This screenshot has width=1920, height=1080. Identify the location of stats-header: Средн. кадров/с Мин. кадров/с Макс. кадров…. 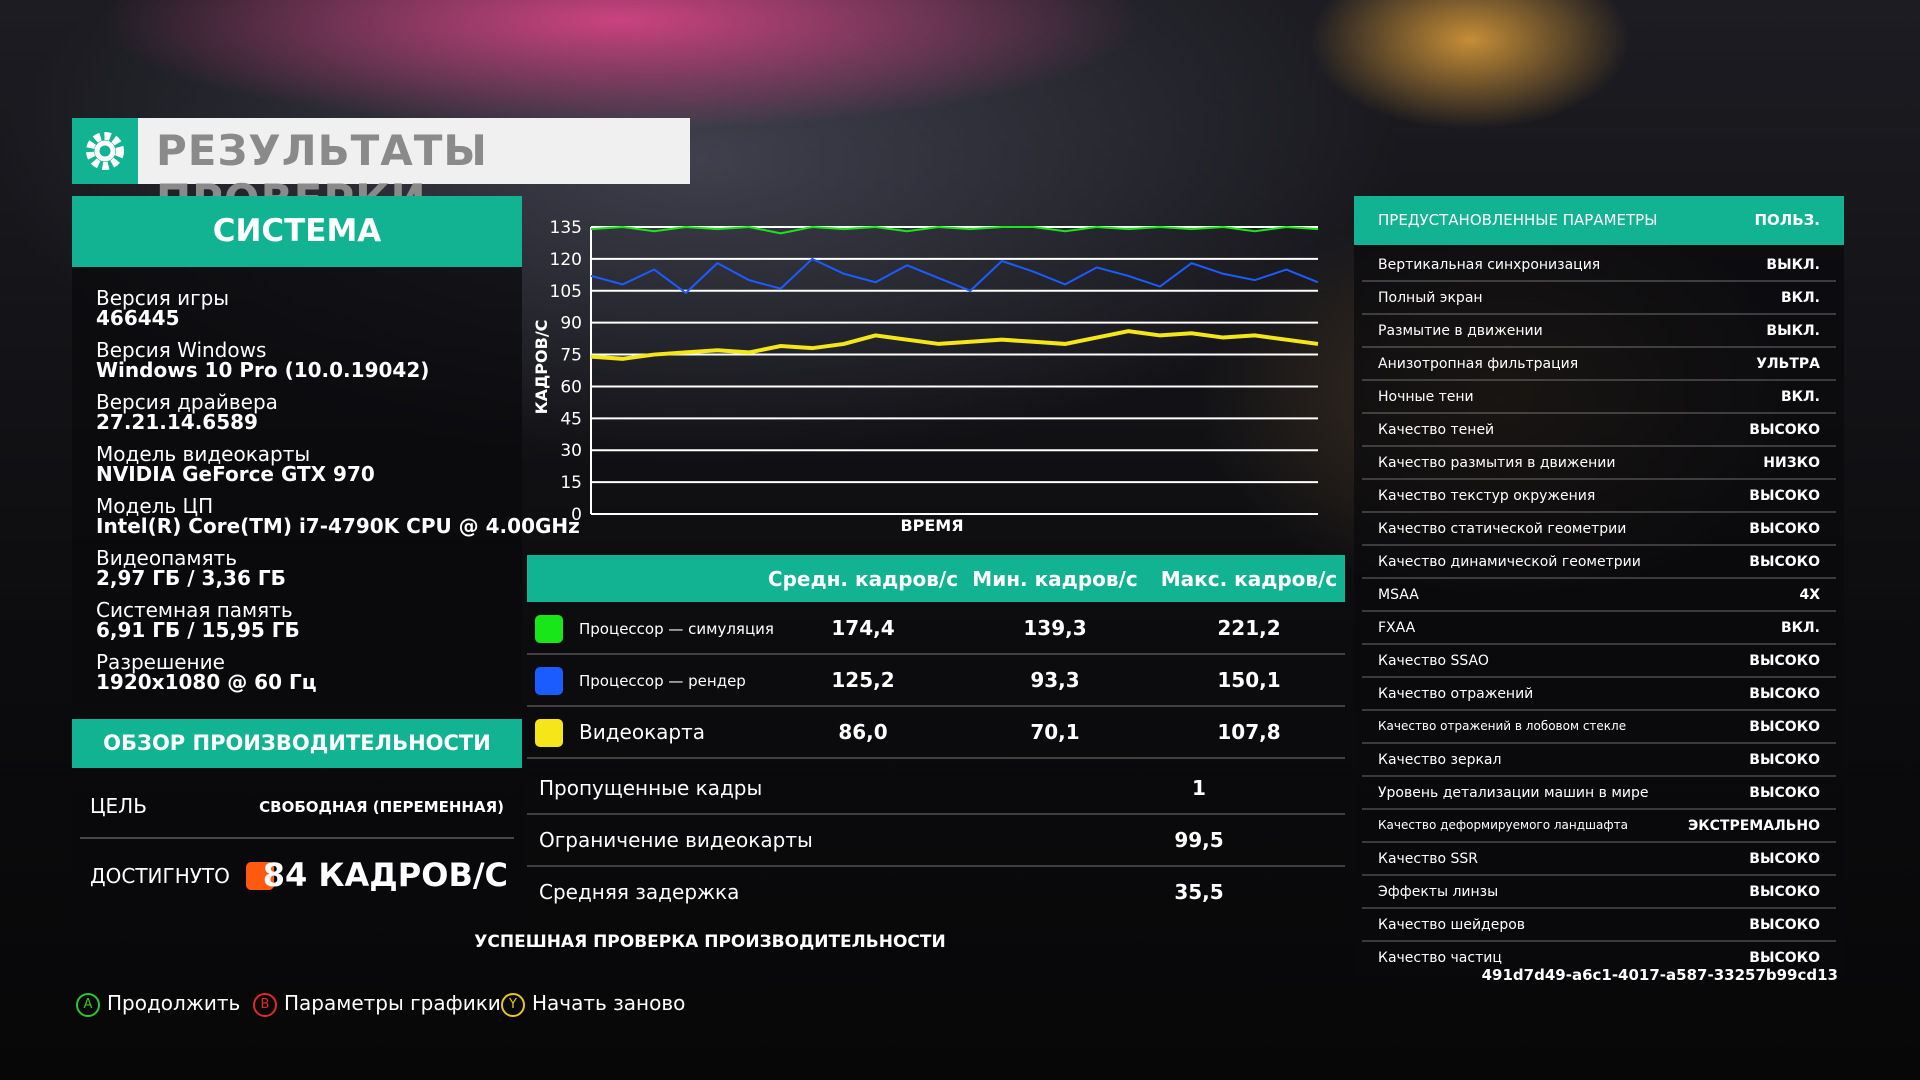
(936, 578).